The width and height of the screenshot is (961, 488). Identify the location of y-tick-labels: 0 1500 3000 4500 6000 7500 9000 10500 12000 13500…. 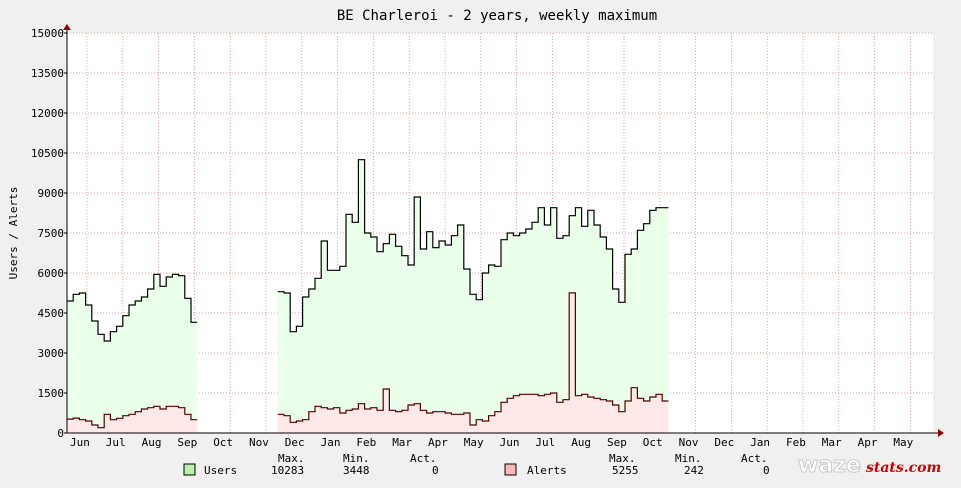
(47, 233).